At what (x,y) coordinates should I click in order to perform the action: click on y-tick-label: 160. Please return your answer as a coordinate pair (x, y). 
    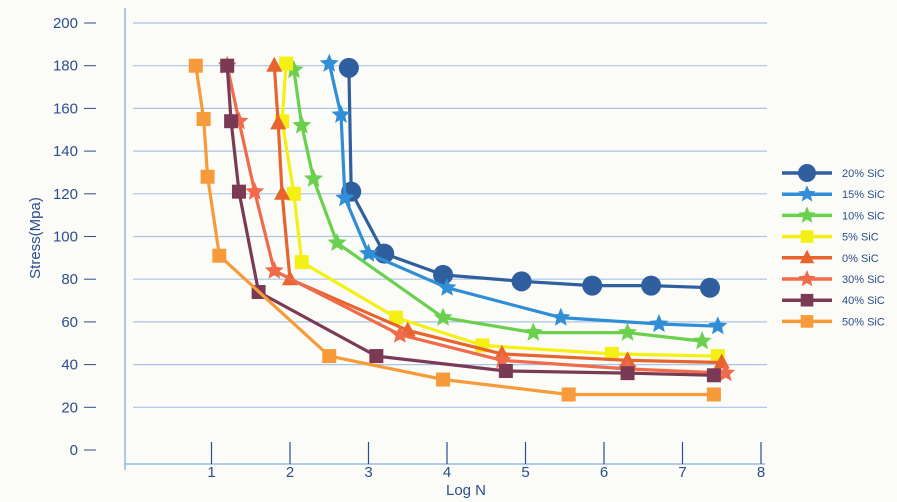
    Looking at the image, I should click on (65, 108).